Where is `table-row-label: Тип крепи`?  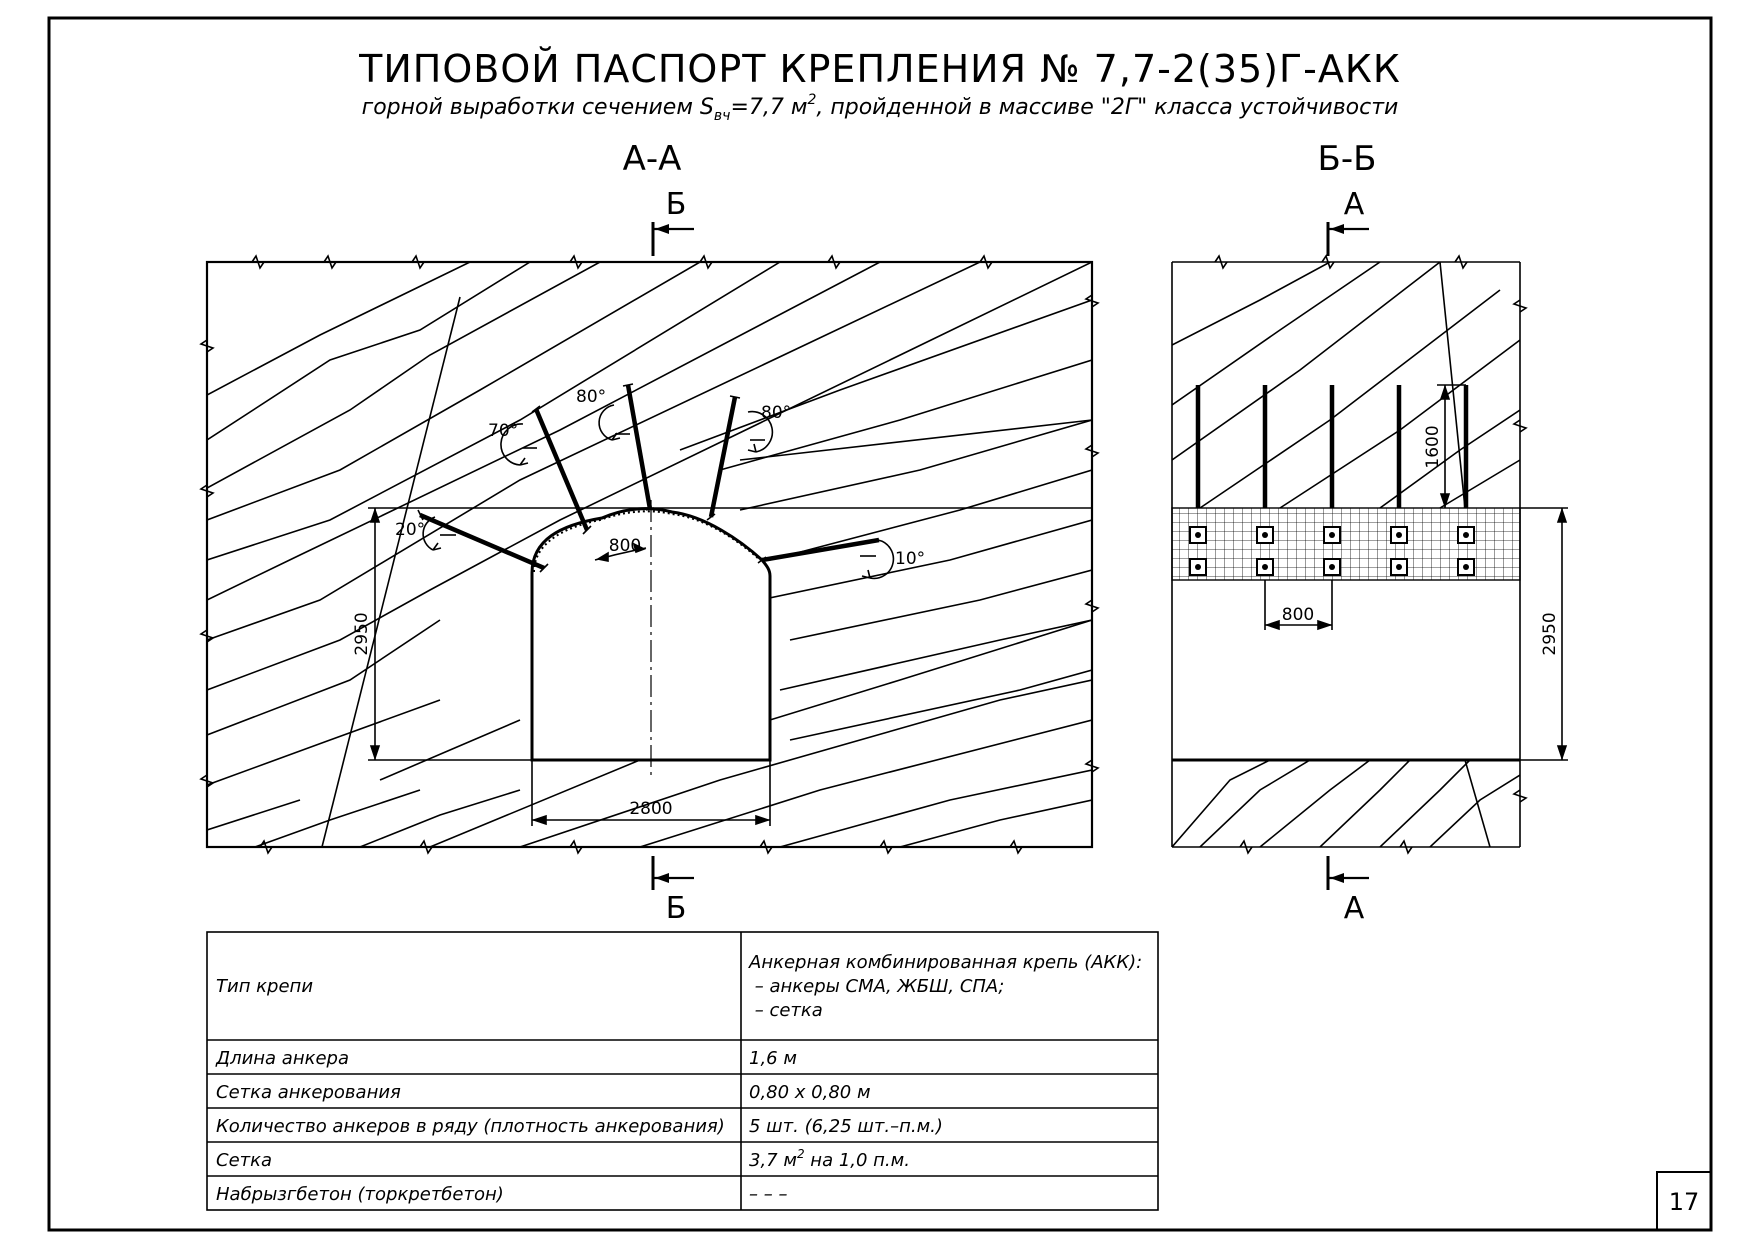
table-row-label: Тип крепи is located at coordinates (264, 986).